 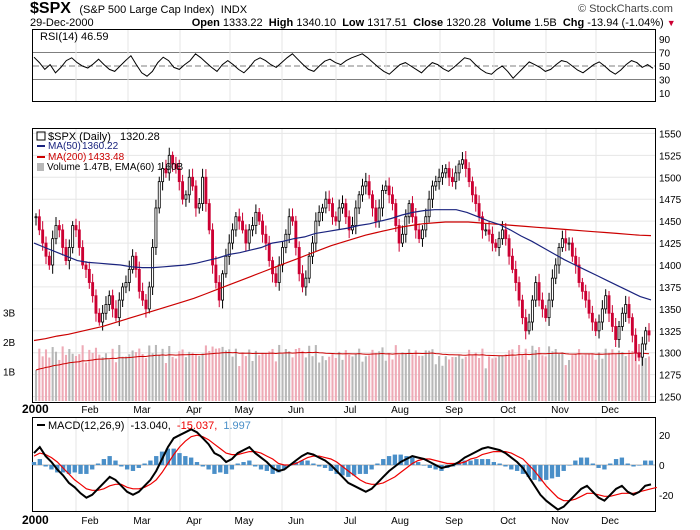 I want to click on macd-legend: MACD(12,26,9) -13.040, -15.037, 1.997, so click(x=144, y=426).